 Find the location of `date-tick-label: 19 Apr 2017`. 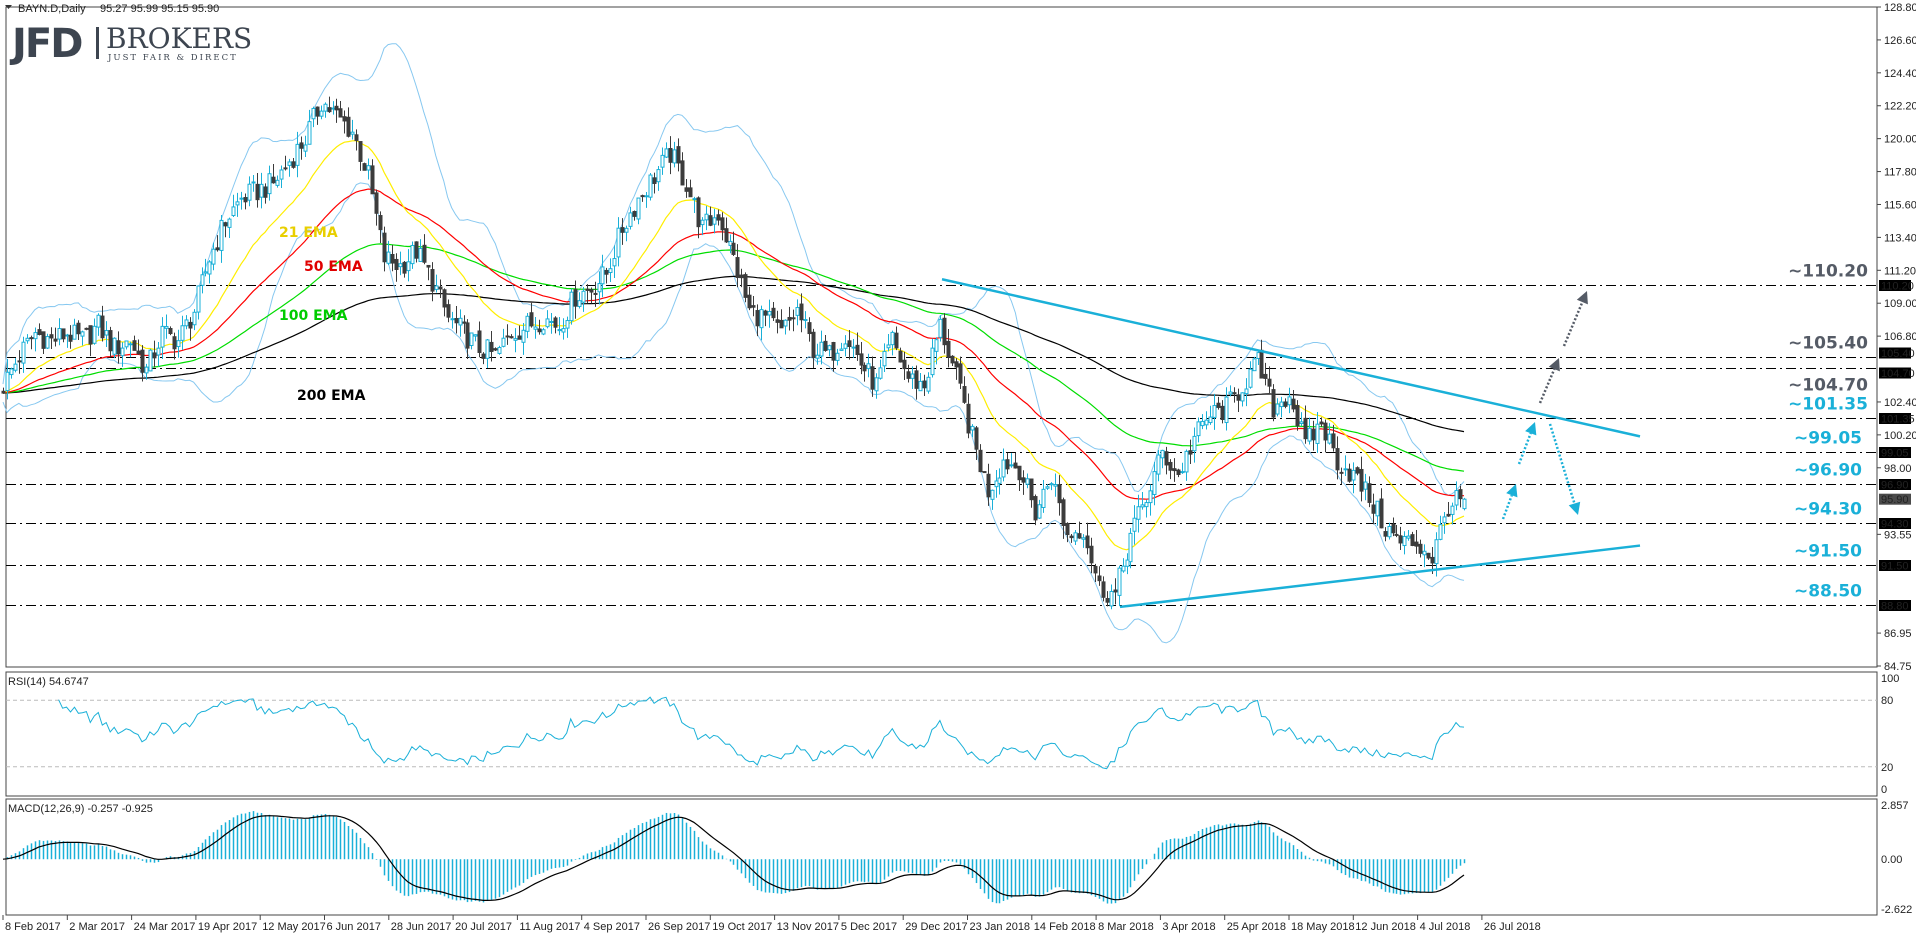

date-tick-label: 19 Apr 2017 is located at coordinates (227, 927).